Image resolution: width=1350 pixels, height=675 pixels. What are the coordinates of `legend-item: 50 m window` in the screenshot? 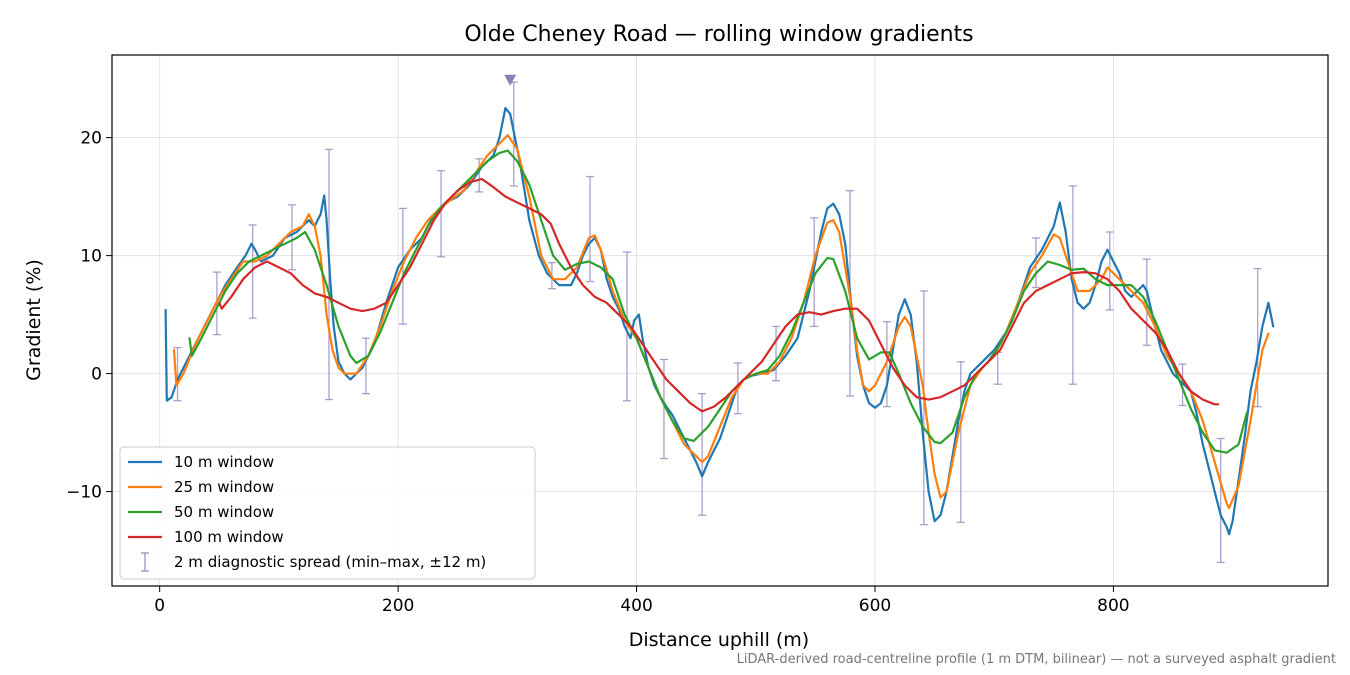 It's located at (201, 512).